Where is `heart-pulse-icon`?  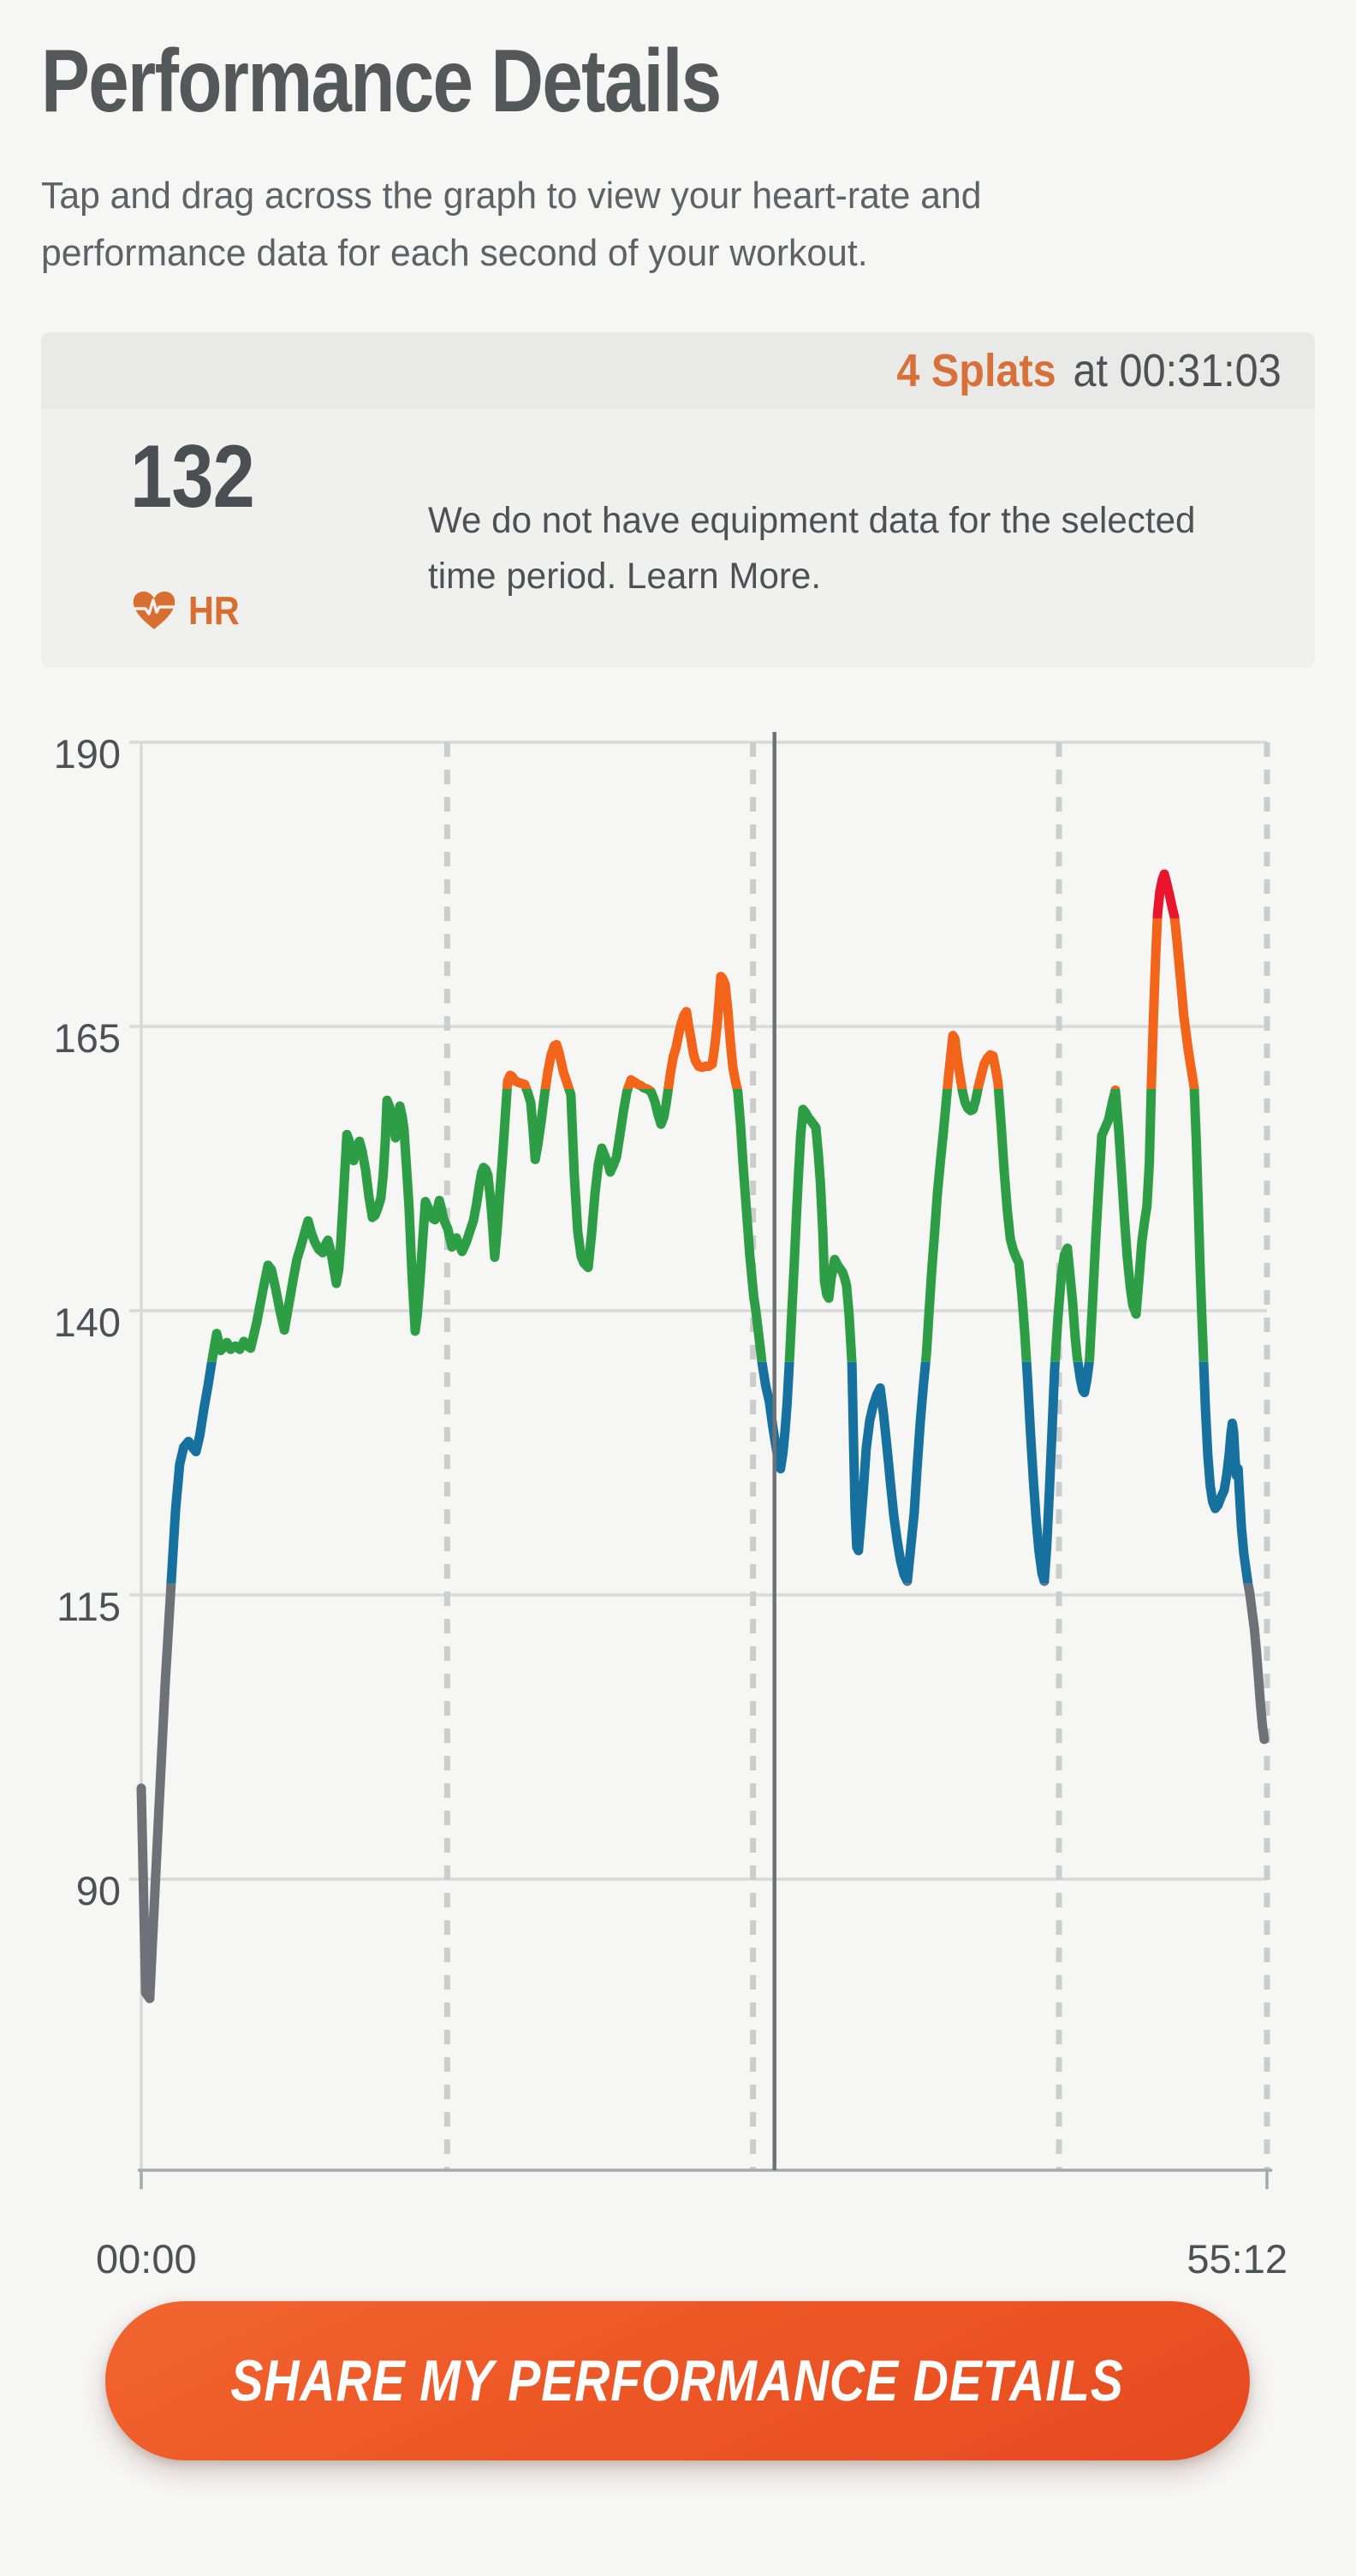 heart-pulse-icon is located at coordinates (154, 610).